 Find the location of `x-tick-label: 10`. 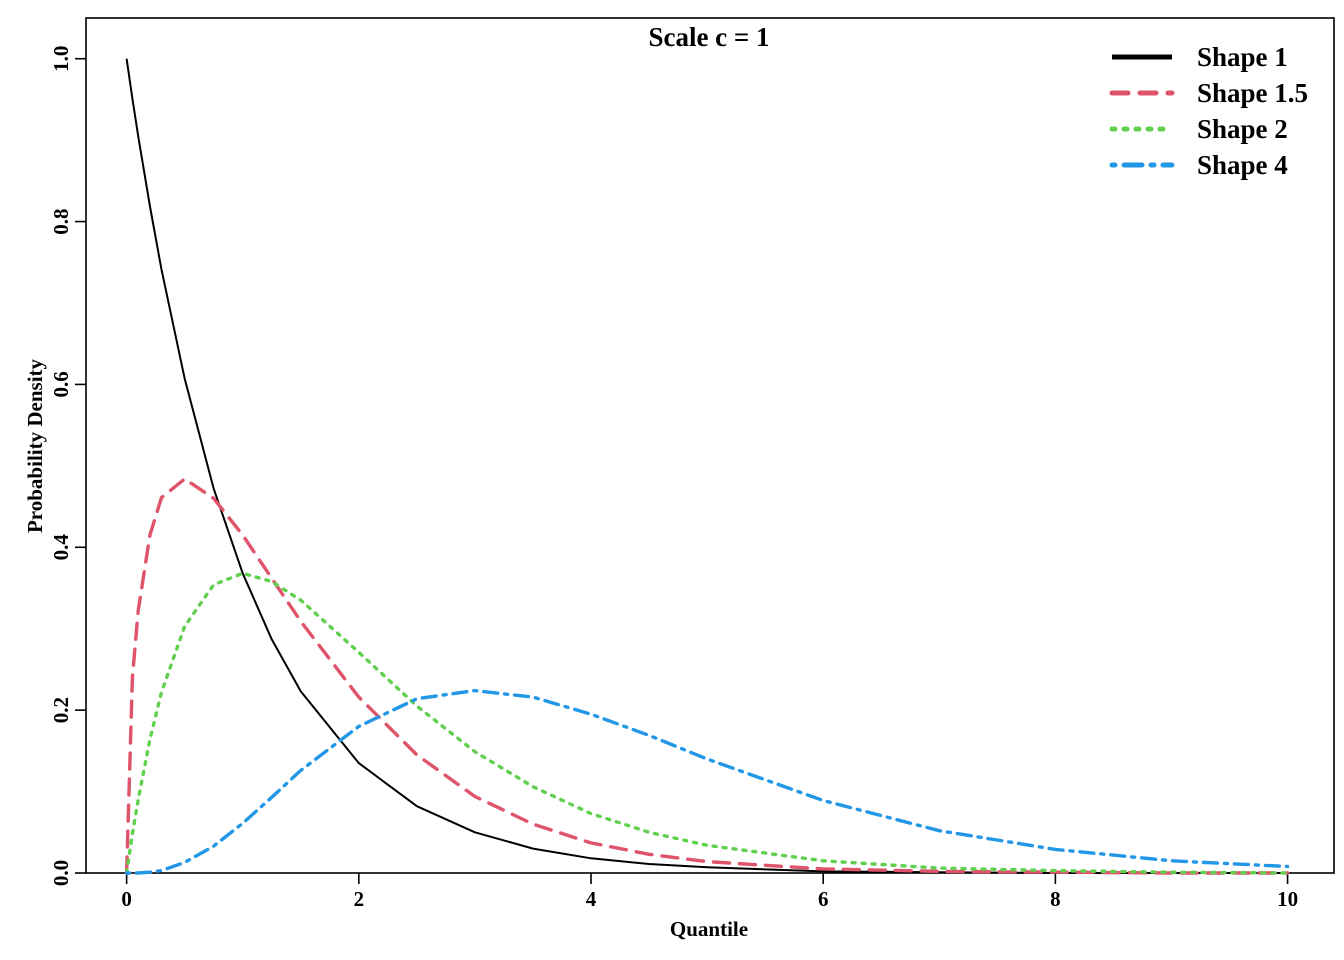

x-tick-label: 10 is located at coordinates (1287, 899).